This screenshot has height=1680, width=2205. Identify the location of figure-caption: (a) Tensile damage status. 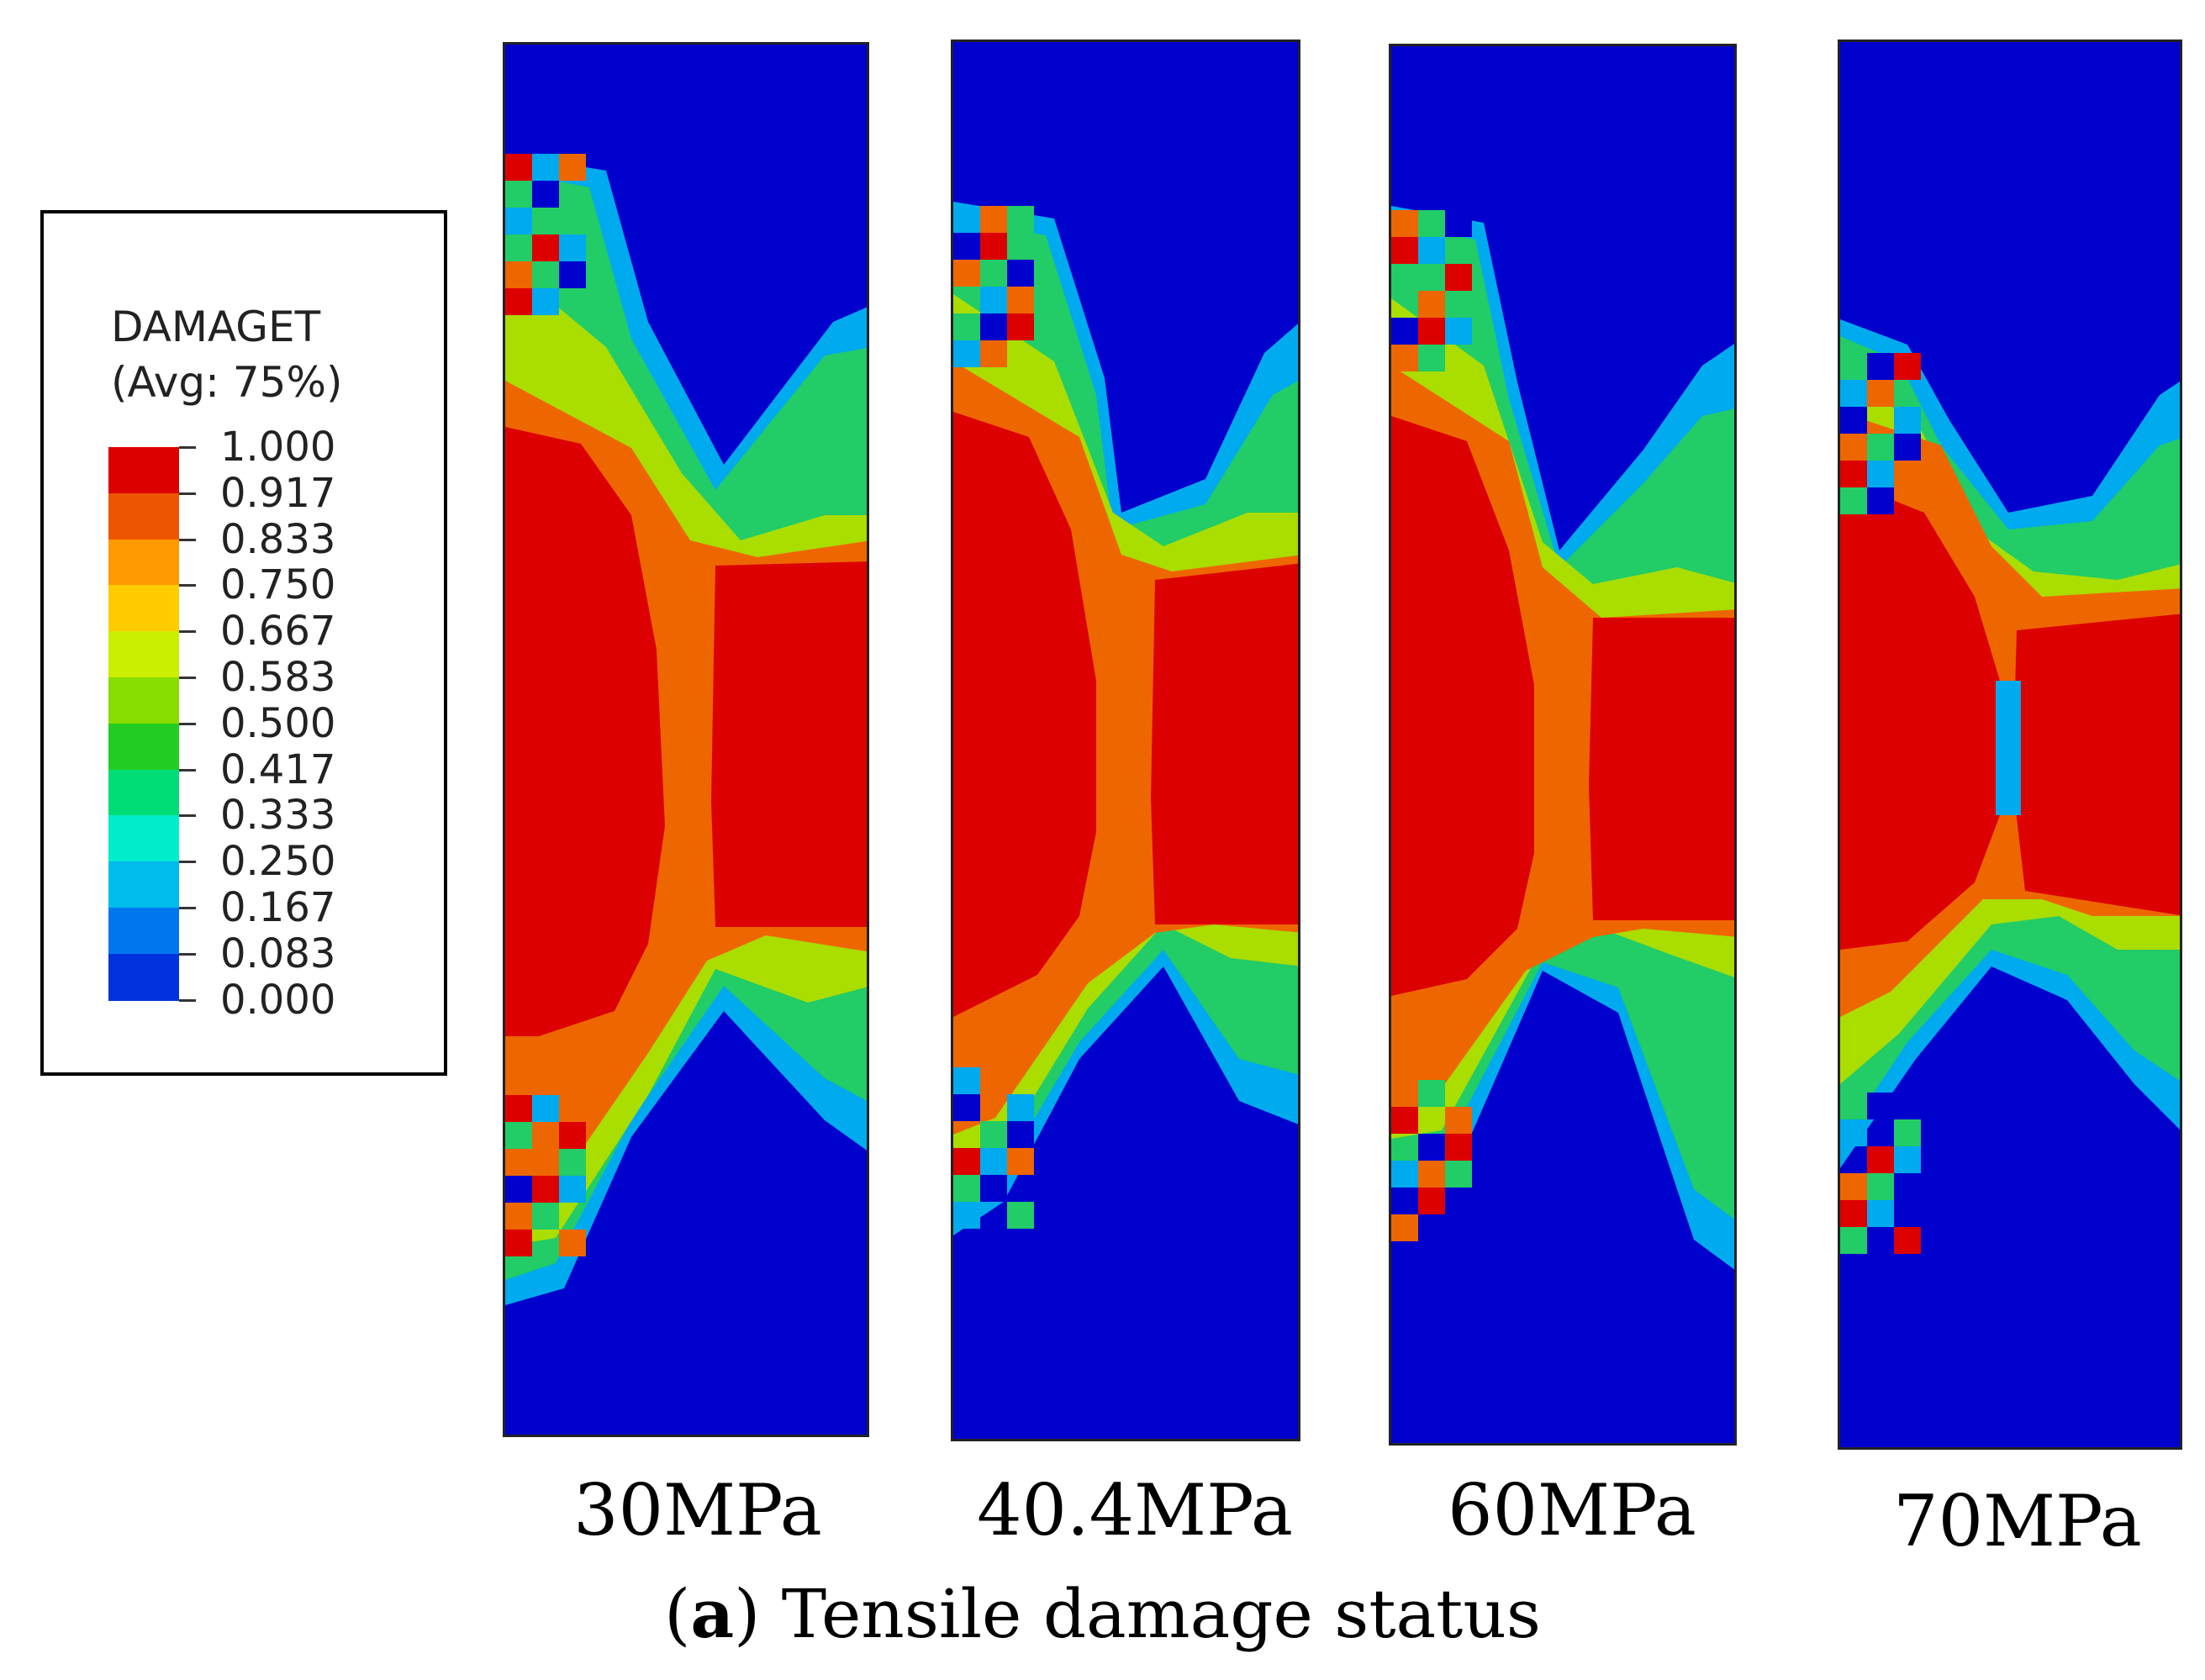
(1102, 1613).